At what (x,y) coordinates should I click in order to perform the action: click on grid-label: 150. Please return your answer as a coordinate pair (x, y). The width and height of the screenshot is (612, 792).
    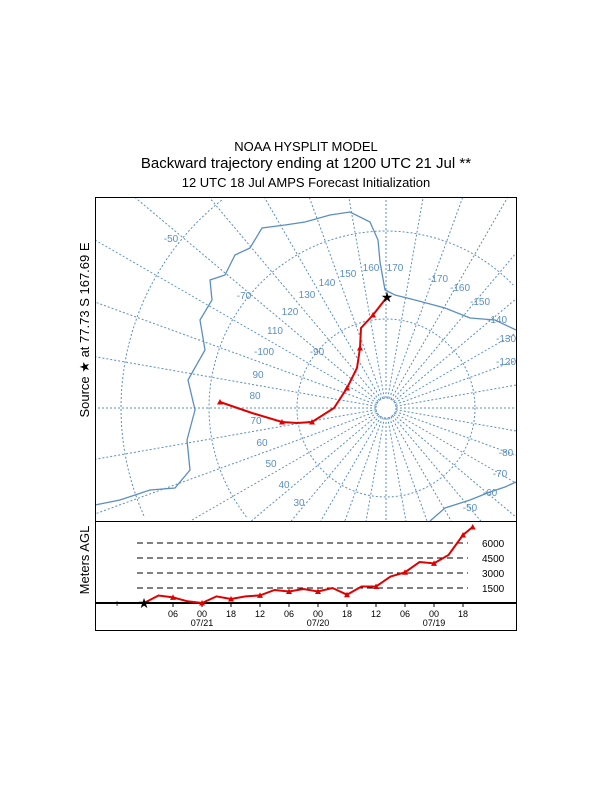
    Looking at the image, I should click on (348, 274).